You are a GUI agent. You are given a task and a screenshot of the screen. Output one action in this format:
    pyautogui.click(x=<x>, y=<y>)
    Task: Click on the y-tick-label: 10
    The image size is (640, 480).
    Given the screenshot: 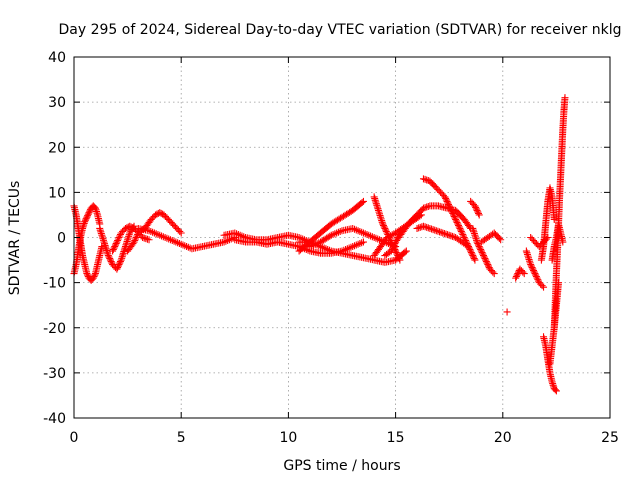 What is the action you would take?
    pyautogui.click(x=57, y=193)
    